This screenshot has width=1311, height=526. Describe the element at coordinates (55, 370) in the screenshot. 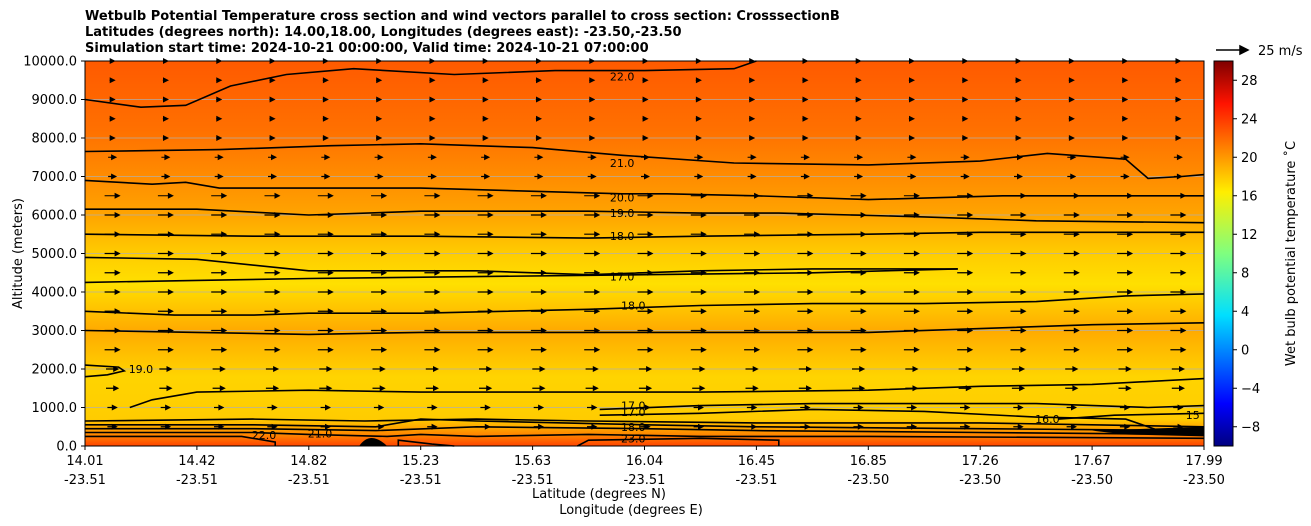

I see `y-tick-label: 2000.0` at that location.